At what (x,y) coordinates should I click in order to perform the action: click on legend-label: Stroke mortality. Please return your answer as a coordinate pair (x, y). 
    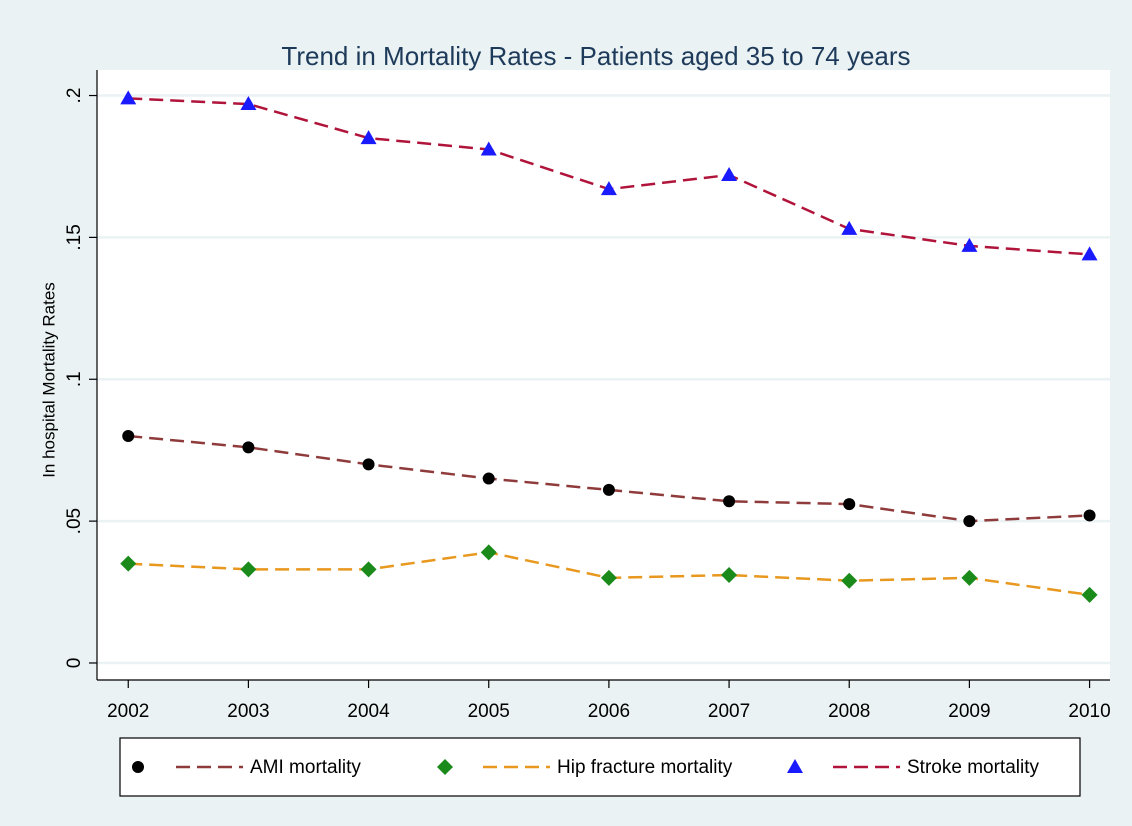
    Looking at the image, I should click on (973, 767).